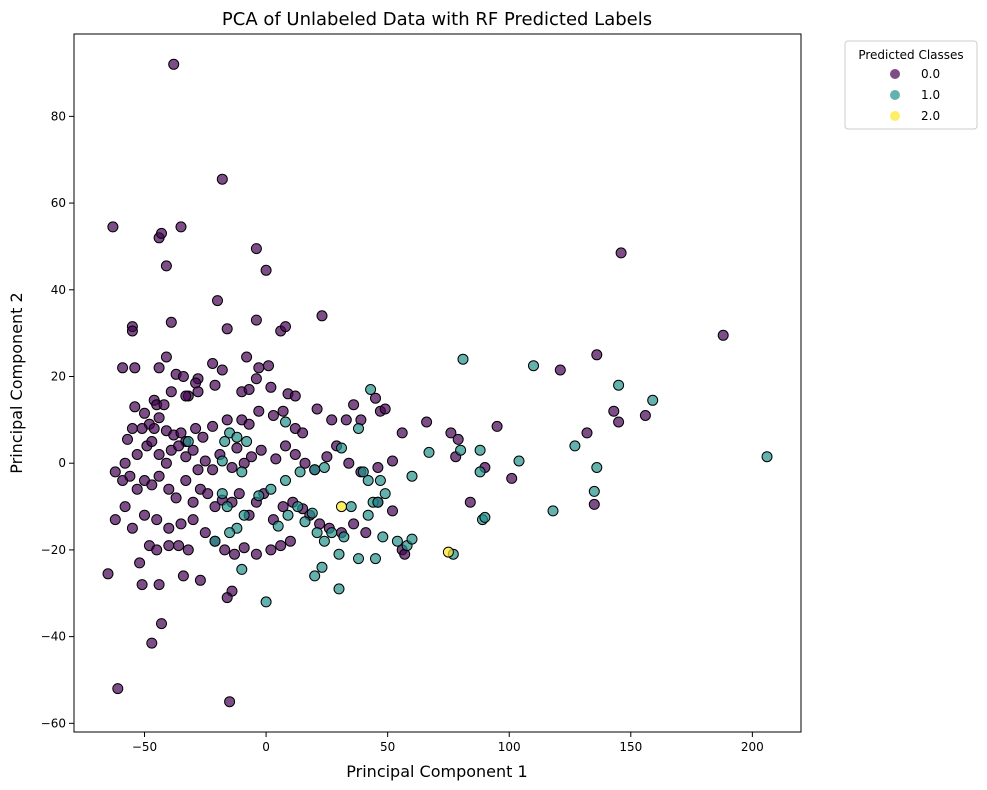 The image size is (987, 790). Describe the element at coordinates (752, 747) in the screenshot. I see `x-tick-label: 200` at that location.